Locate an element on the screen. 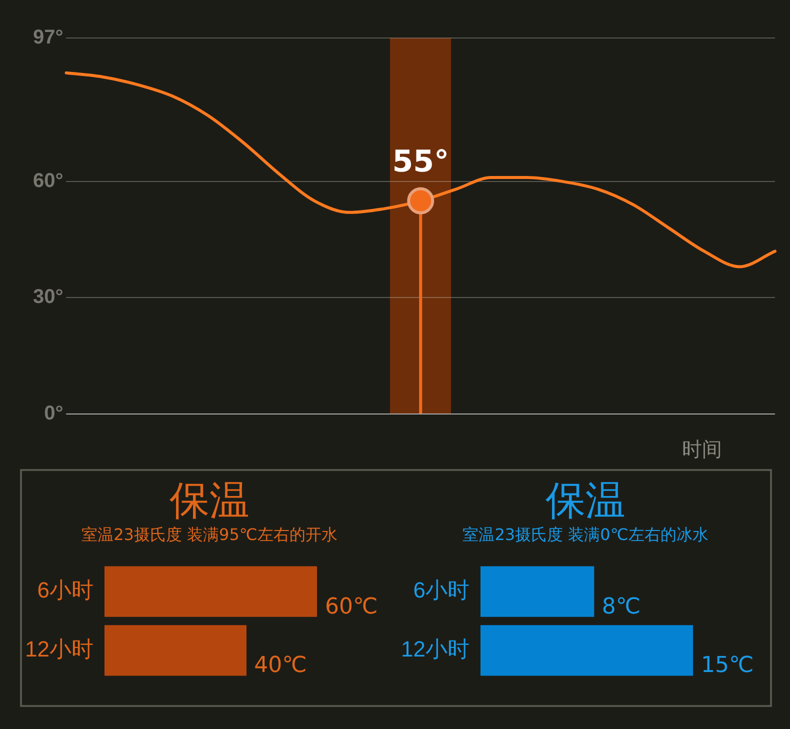 This screenshot has width=790, height=729. data-label: 40℃ is located at coordinates (280, 665).